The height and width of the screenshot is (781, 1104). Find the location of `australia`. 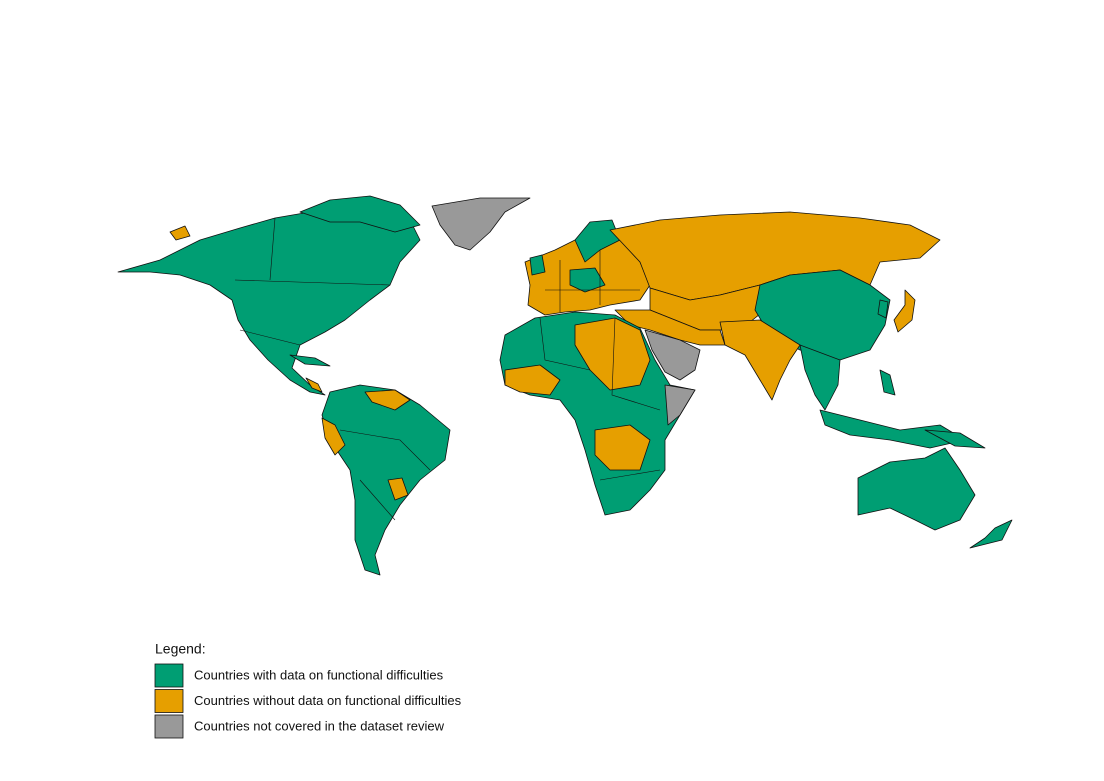

australia is located at coordinates (916, 489).